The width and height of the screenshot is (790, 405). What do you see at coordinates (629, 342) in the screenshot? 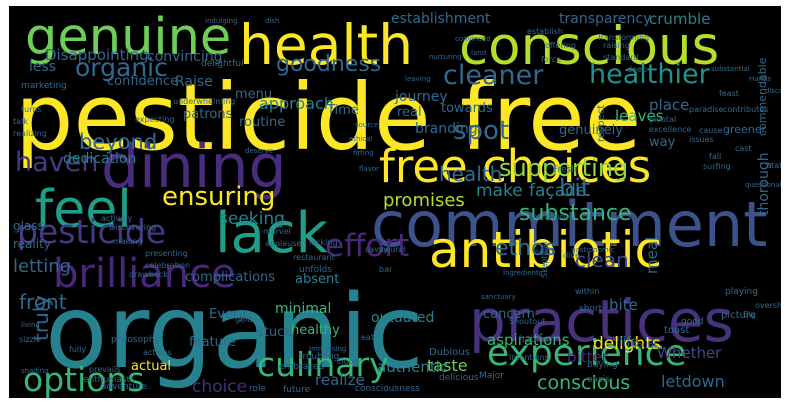
I see `word-life: life` at bounding box center [629, 342].